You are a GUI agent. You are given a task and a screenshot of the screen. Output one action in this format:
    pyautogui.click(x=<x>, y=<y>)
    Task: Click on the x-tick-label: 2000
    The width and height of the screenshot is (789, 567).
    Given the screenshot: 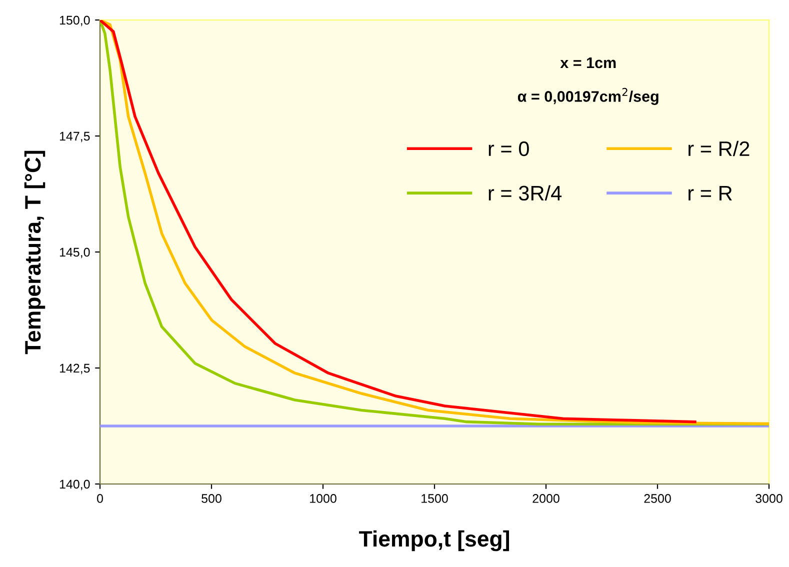 What is the action you would take?
    pyautogui.click(x=546, y=498)
    